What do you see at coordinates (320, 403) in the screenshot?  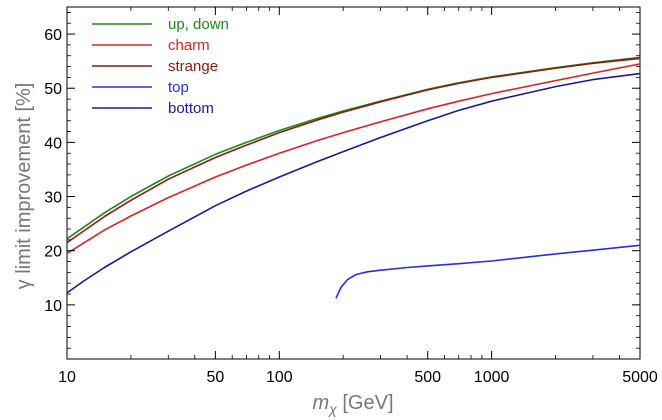 I see `x-axis-title-symbol: m` at bounding box center [320, 403].